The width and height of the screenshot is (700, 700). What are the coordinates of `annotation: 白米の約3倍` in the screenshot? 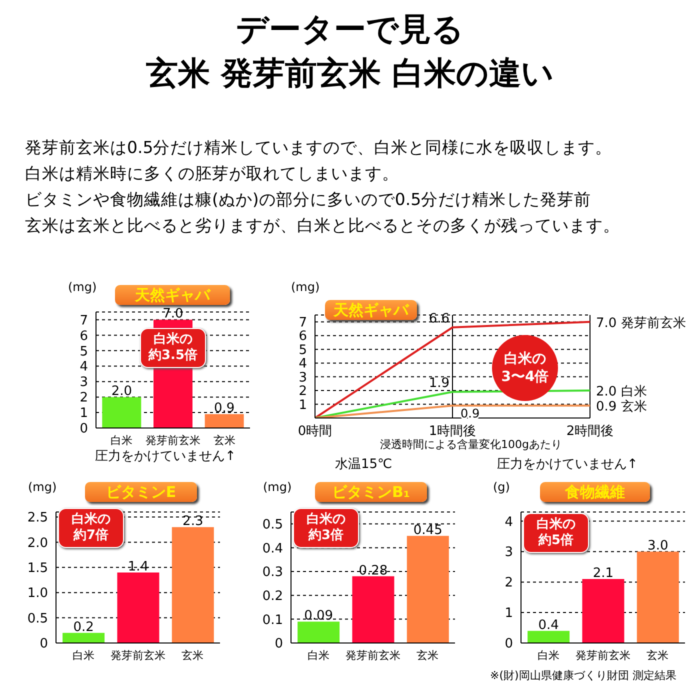 It's located at (326, 527).